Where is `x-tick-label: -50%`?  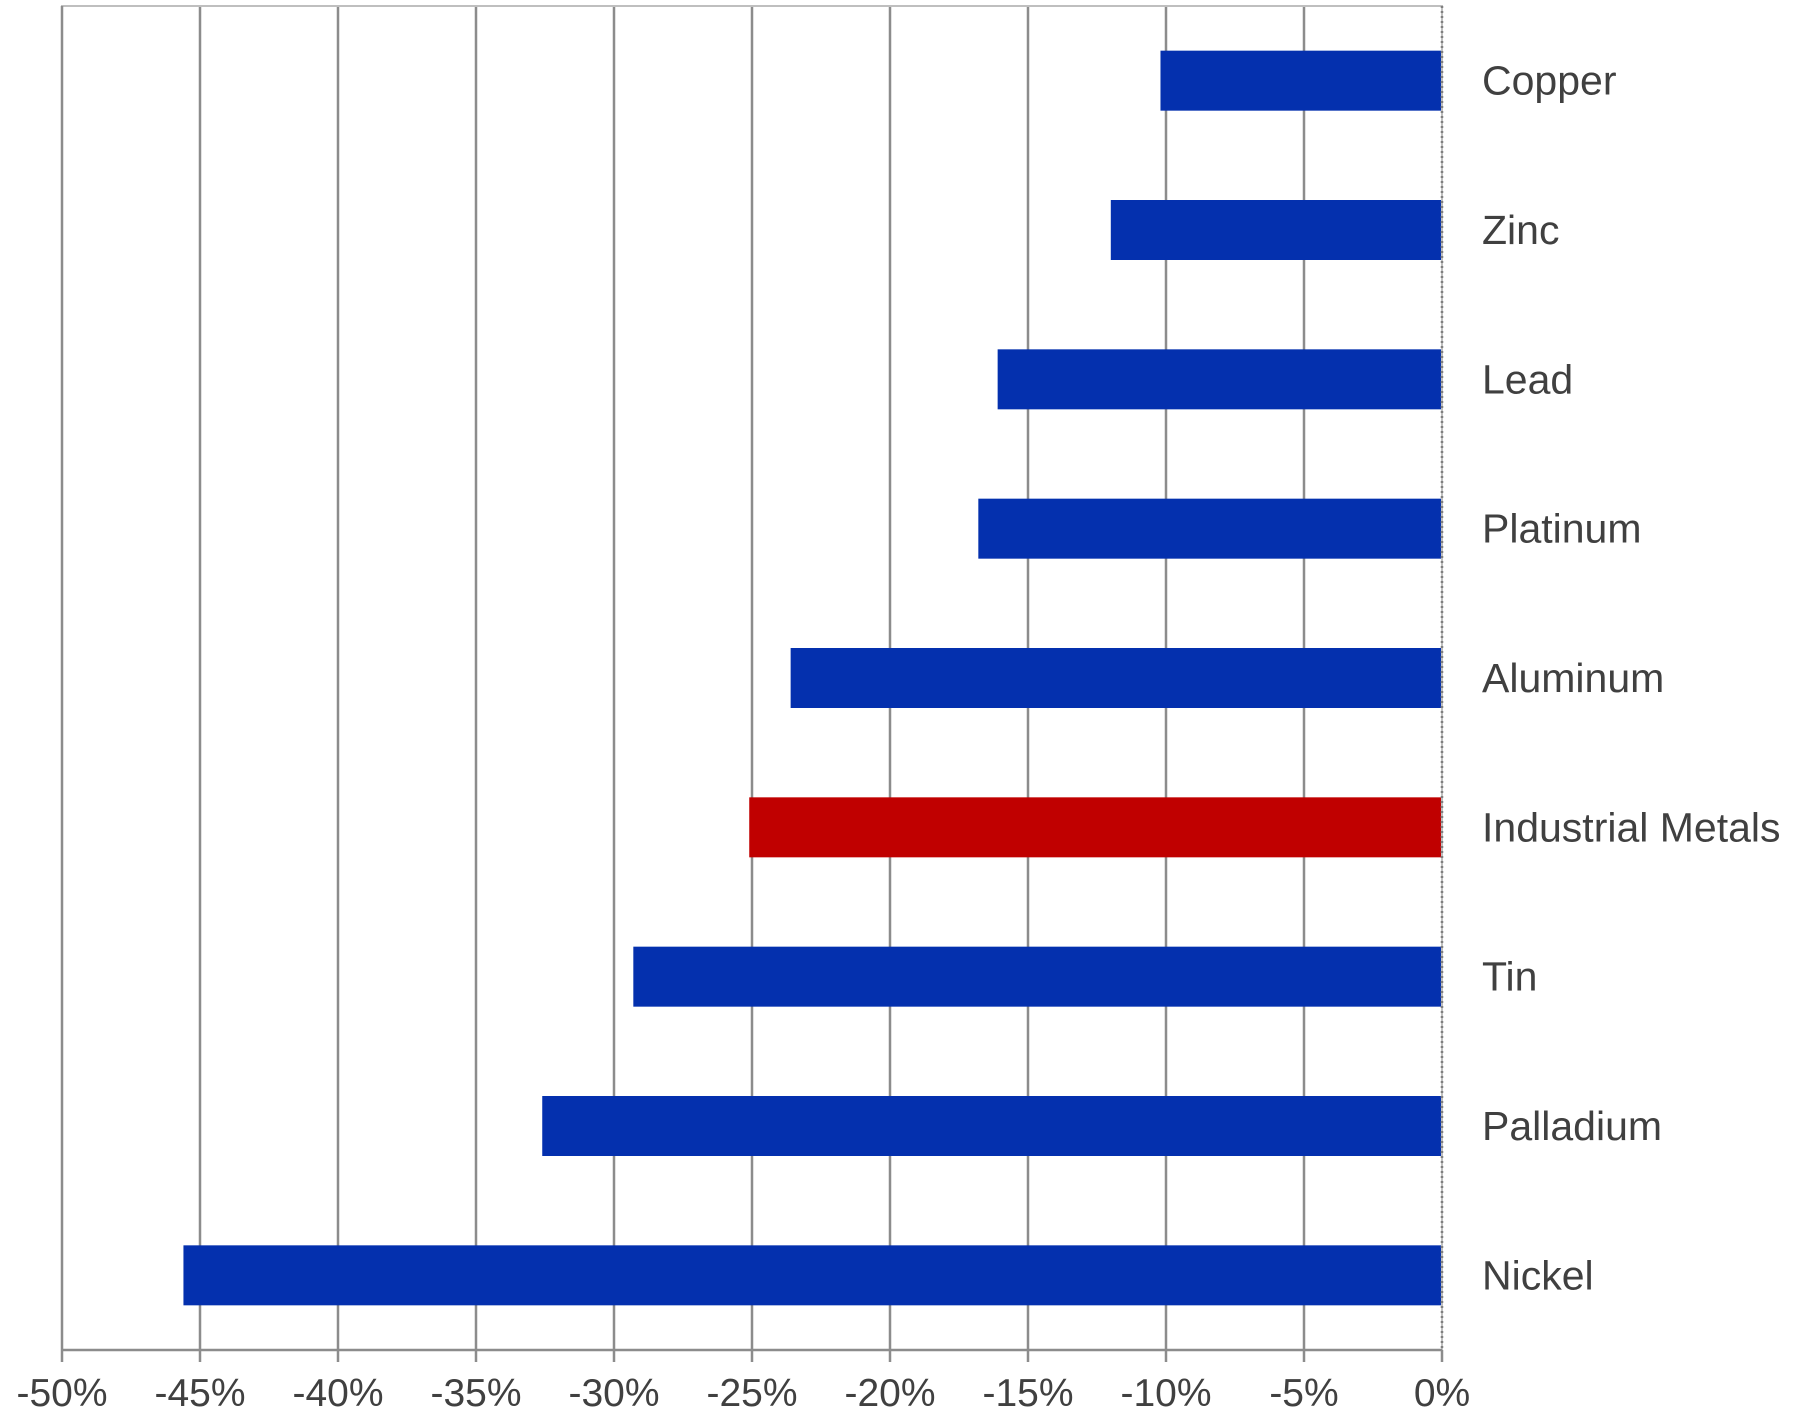 x-tick-label: -50% is located at coordinates (61, 1393).